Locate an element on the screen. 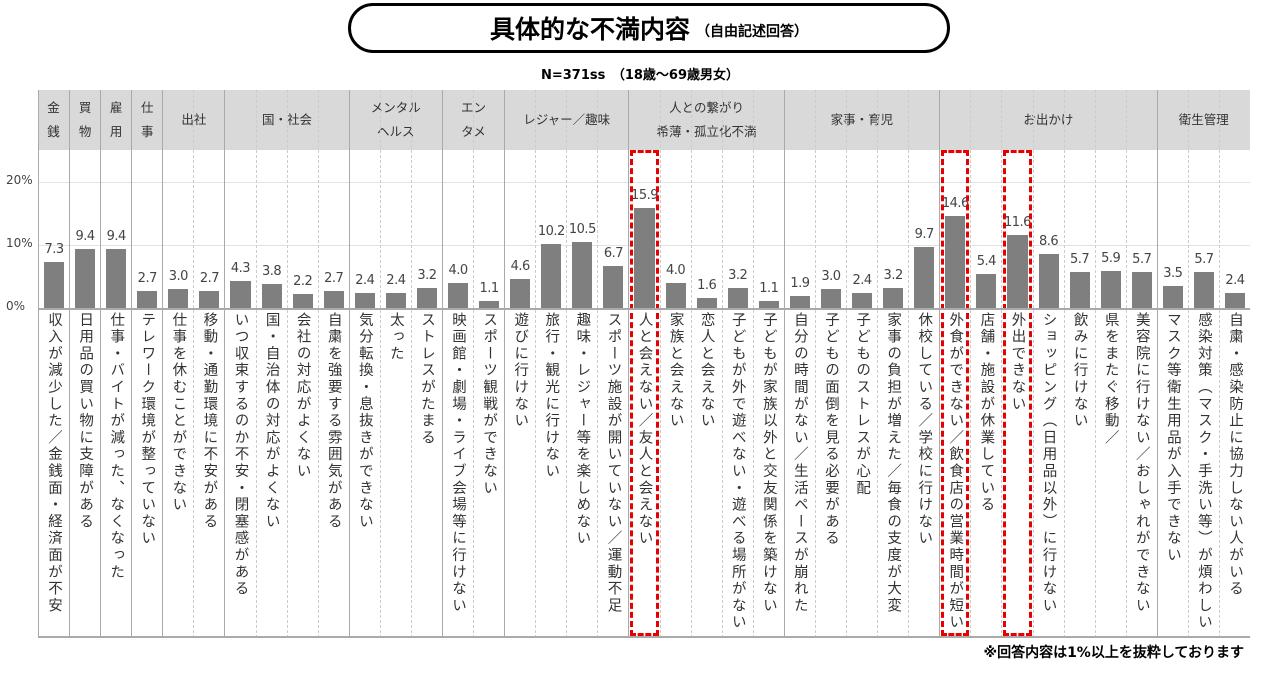 The height and width of the screenshot is (673, 1280). category-label-text: 子どもの面倒を見る必要がある is located at coordinates (830, 430).